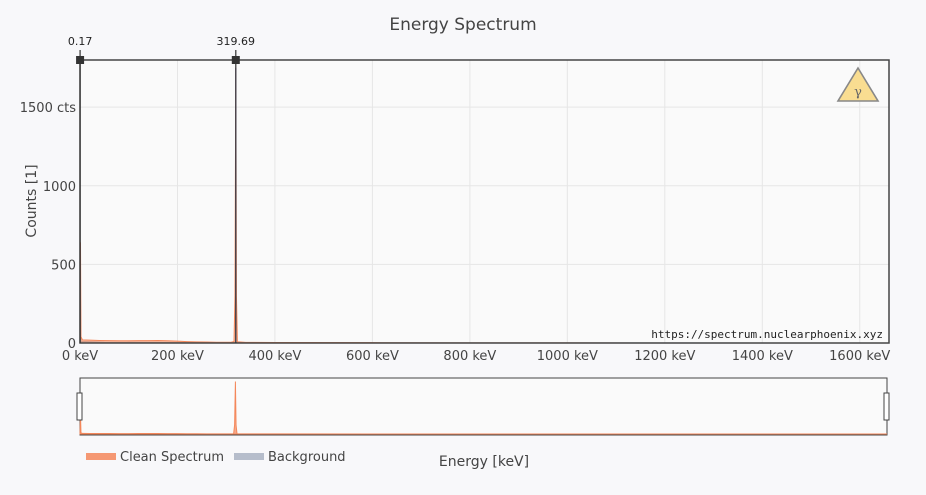 This screenshot has width=926, height=495. Describe the element at coordinates (886, 406) in the screenshot. I see `range-slider-handle-right` at that location.